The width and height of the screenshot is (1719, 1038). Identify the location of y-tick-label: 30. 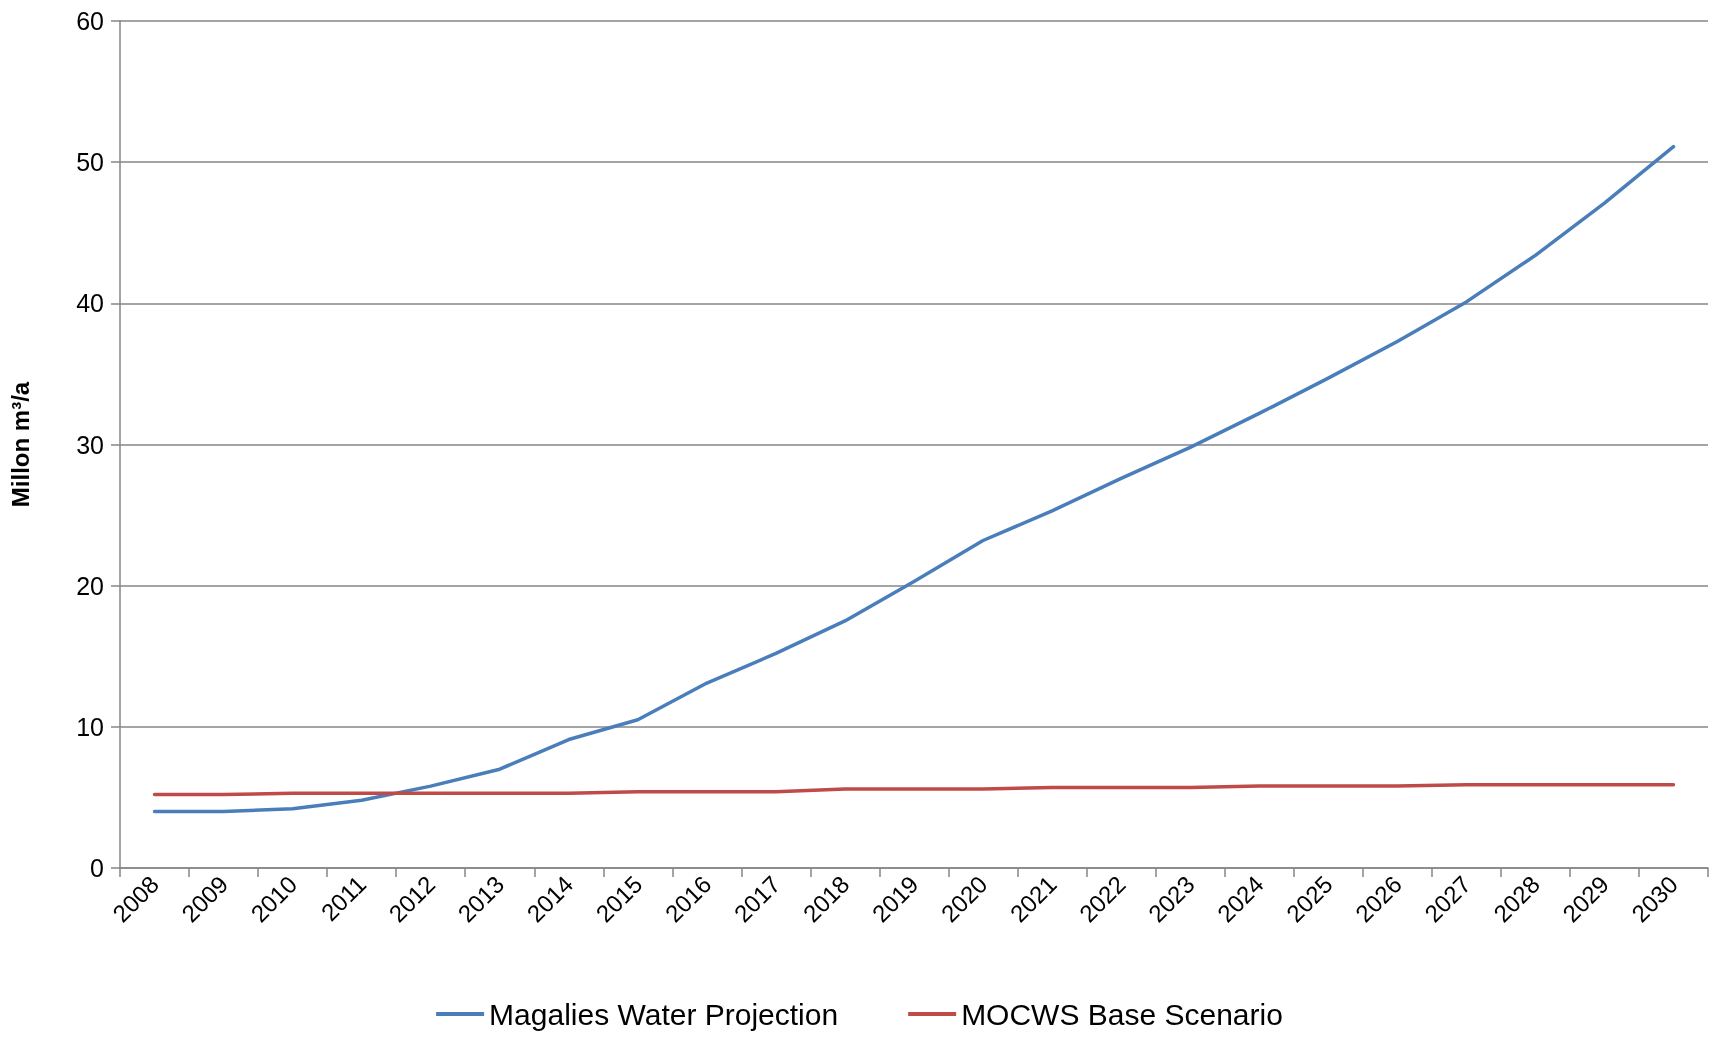
(90, 444).